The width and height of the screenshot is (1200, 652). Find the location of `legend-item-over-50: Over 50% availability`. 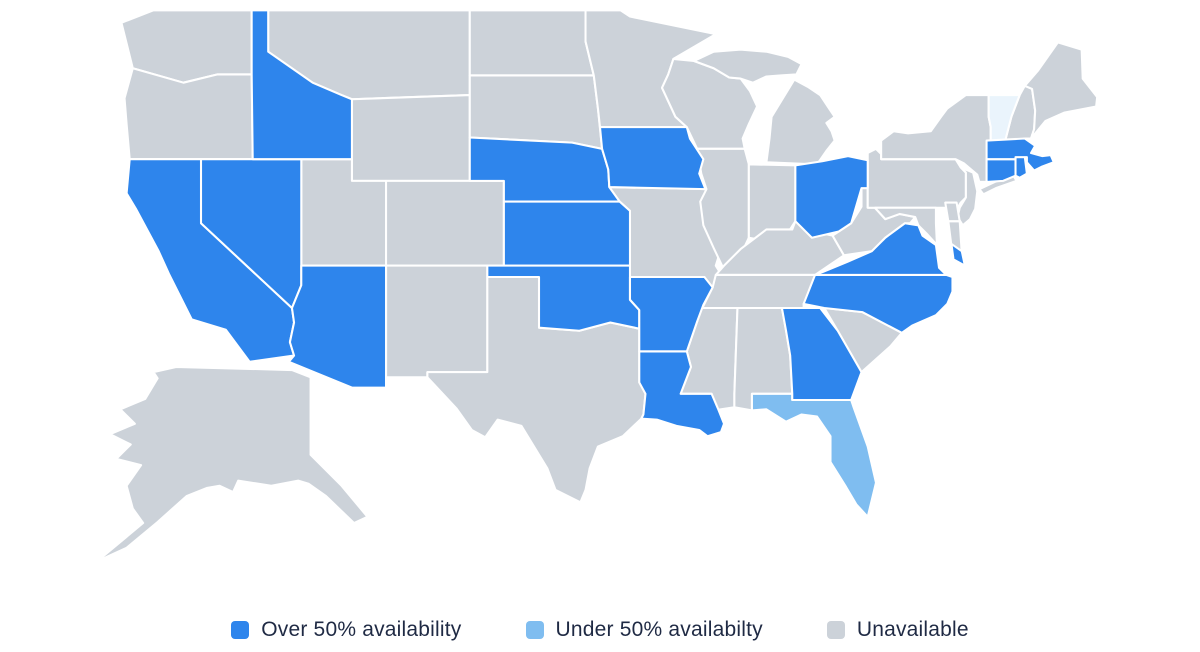

legend-item-over-50: Over 50% availability is located at coordinates (346, 630).